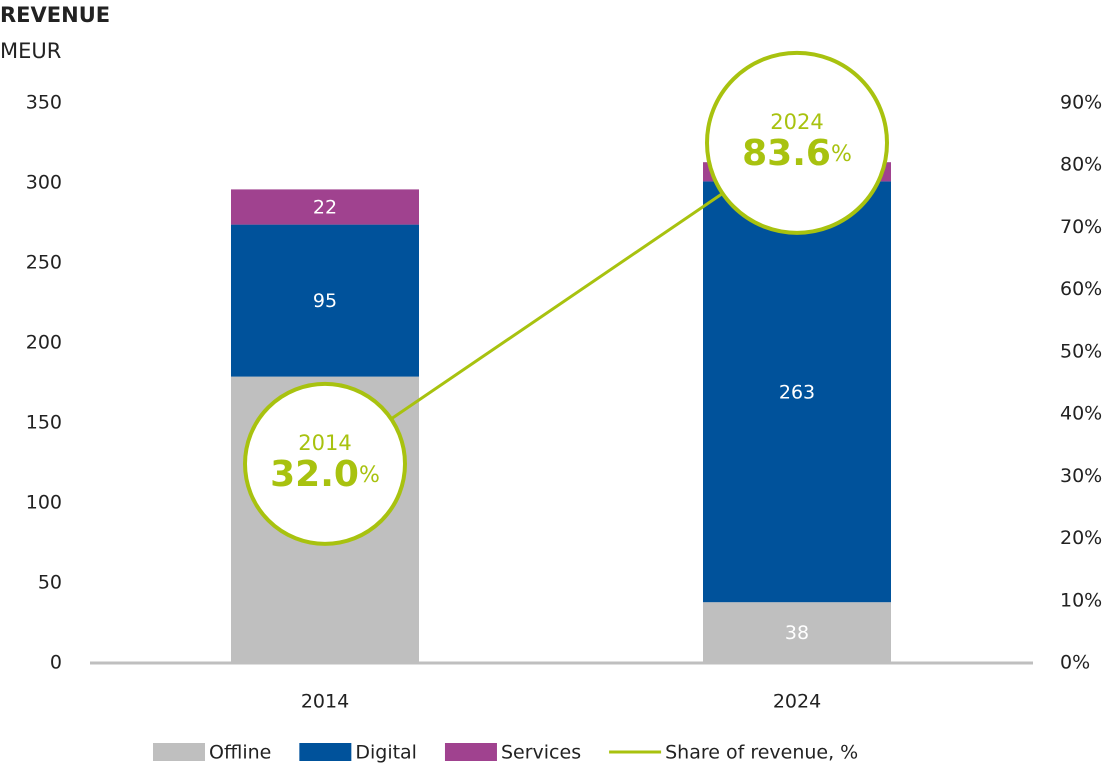 Image resolution: width=1109 pixels, height=769 pixels. Describe the element at coordinates (44, 103) in the screenshot. I see `y-tick-label: 350` at that location.